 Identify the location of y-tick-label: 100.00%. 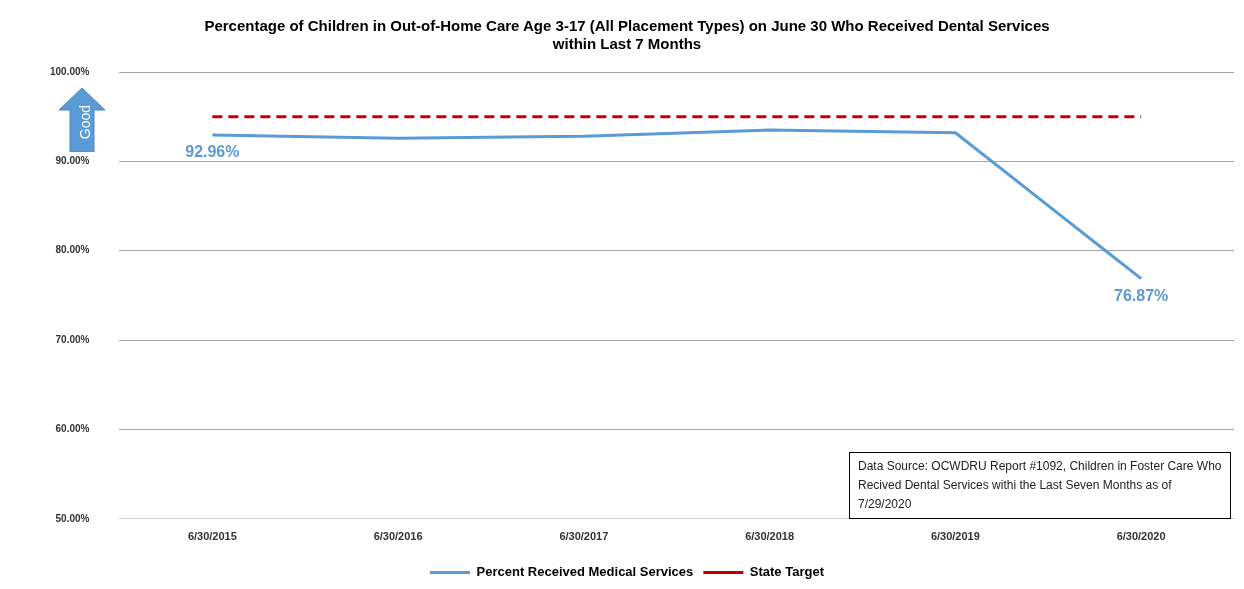
(69, 71).